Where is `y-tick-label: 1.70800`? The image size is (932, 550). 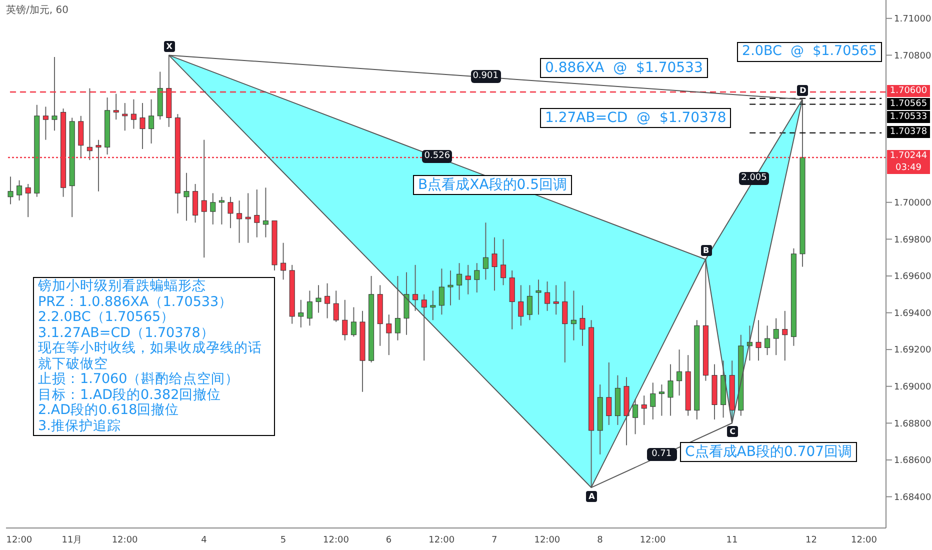
y-tick-label: 1.70800 is located at coordinates (913, 56).